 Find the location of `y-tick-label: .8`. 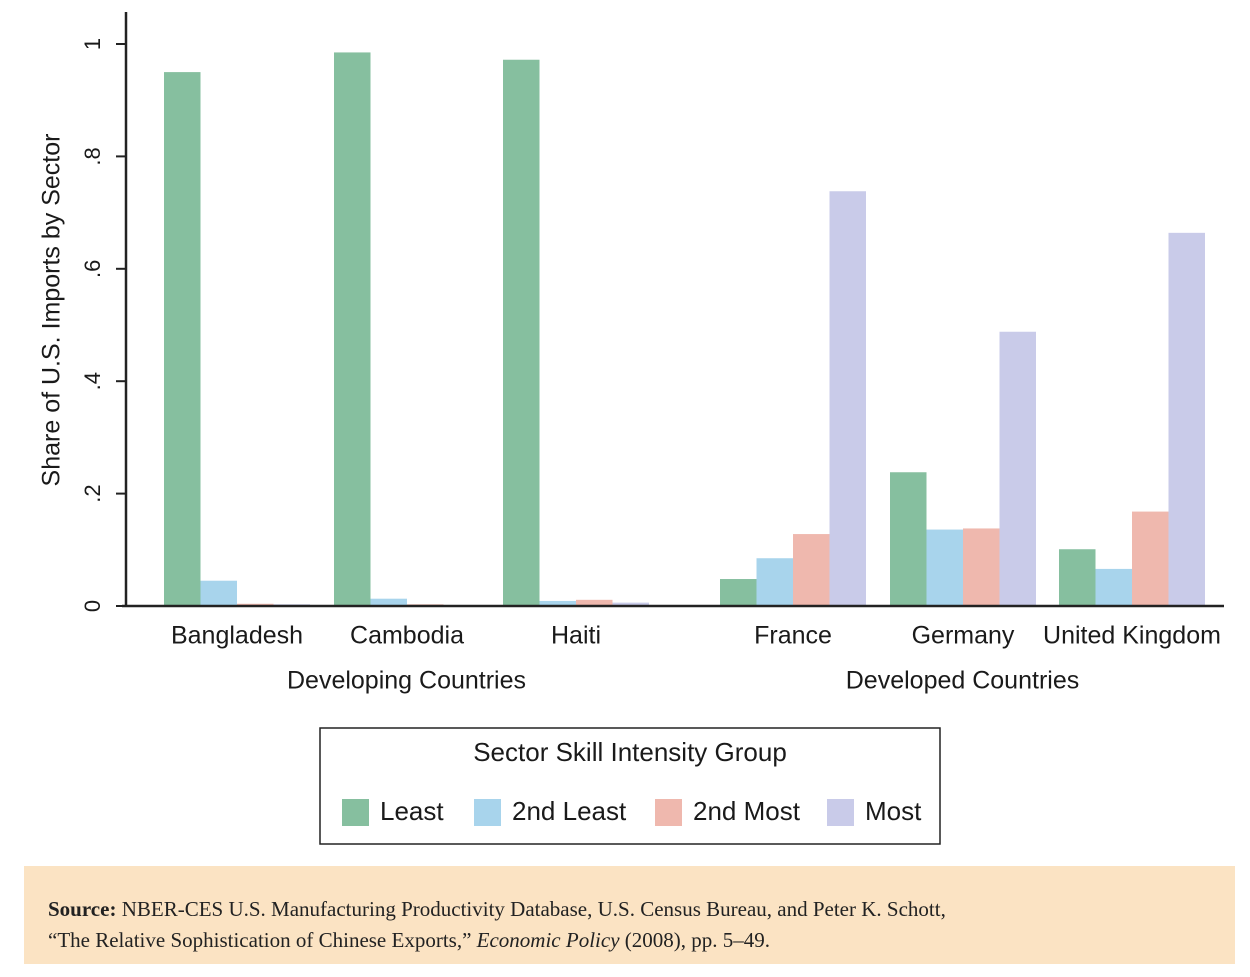

y-tick-label: .8 is located at coordinates (92, 156).